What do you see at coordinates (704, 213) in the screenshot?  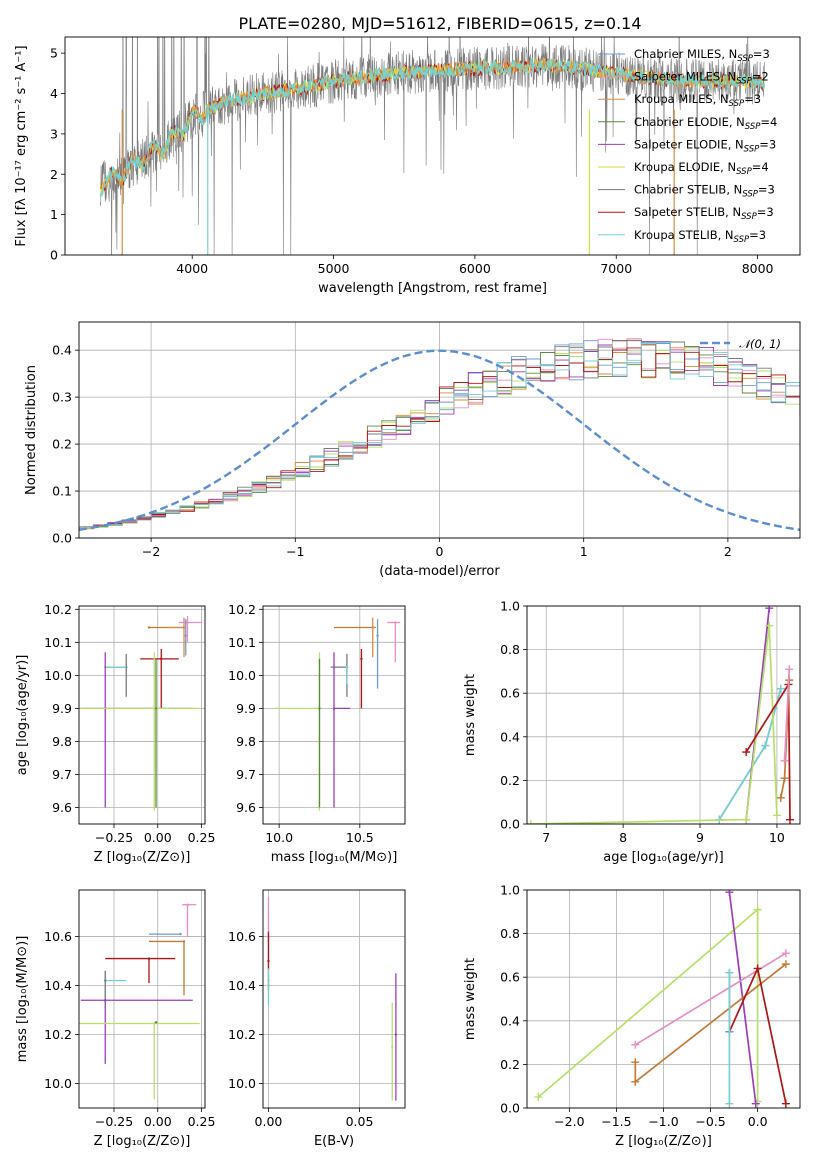 I see `legend-entry: Salpeter STELIB, NSSP=3` at bounding box center [704, 213].